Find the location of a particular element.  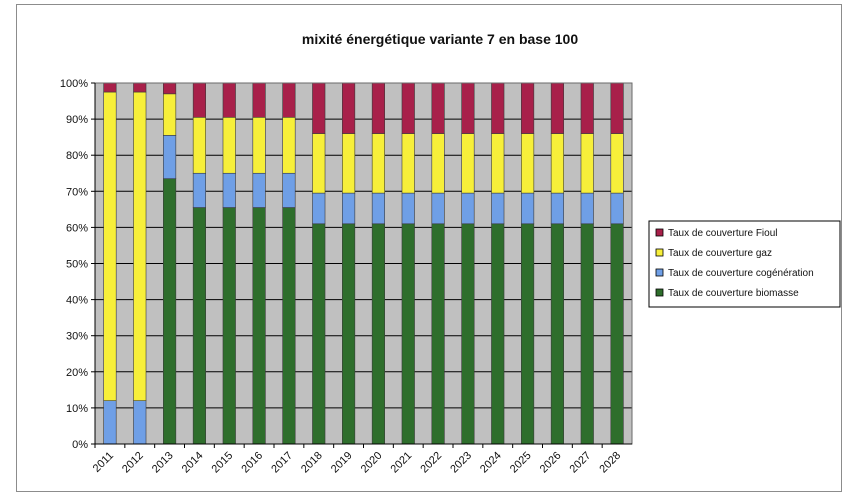

y-tick-label: 50% is located at coordinates (77, 265).